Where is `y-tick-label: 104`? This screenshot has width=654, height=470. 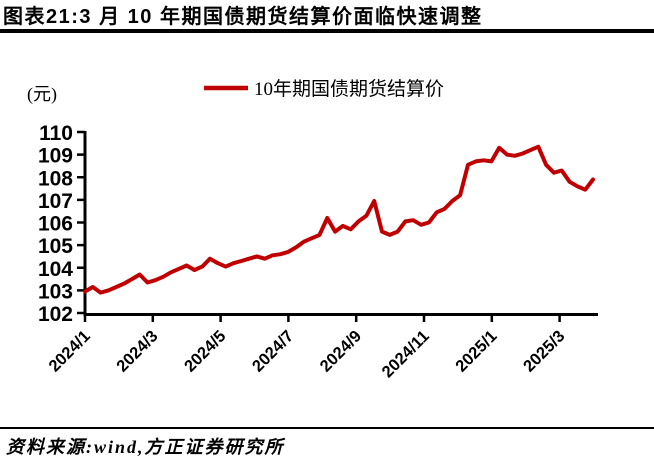 y-tick-label: 104 is located at coordinates (55, 269).